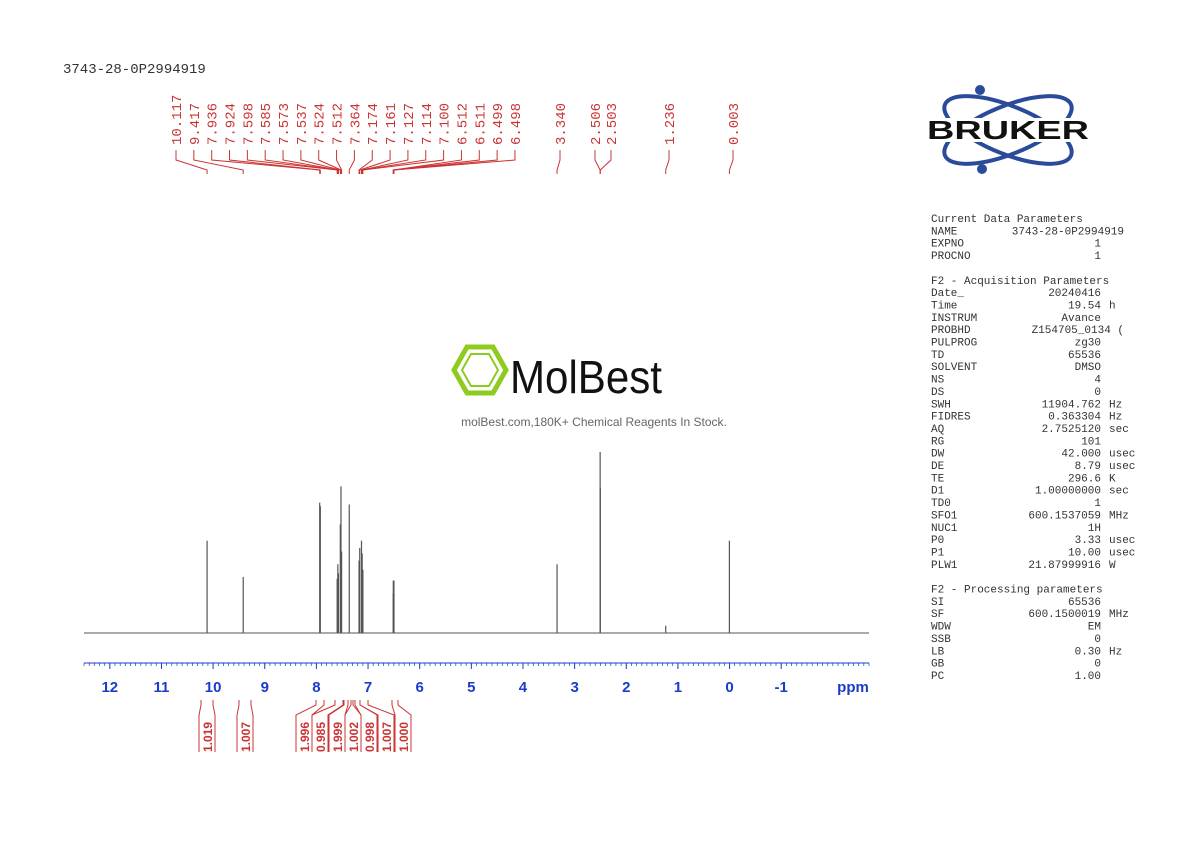  What do you see at coordinates (937, 615) in the screenshot?
I see `parameter-key: SF` at bounding box center [937, 615].